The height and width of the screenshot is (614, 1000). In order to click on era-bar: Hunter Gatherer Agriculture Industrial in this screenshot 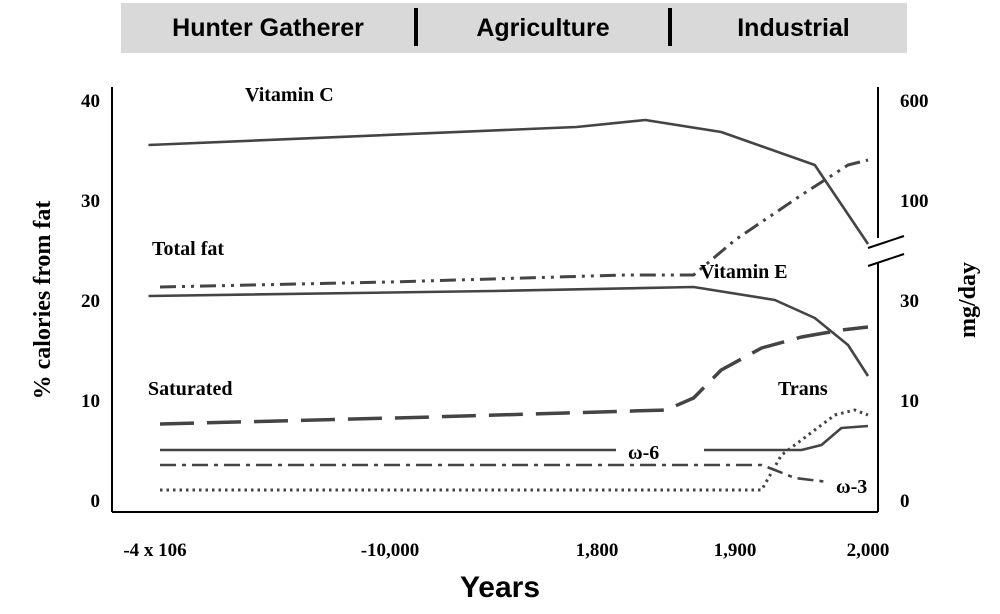, I will do `click(514, 28)`.